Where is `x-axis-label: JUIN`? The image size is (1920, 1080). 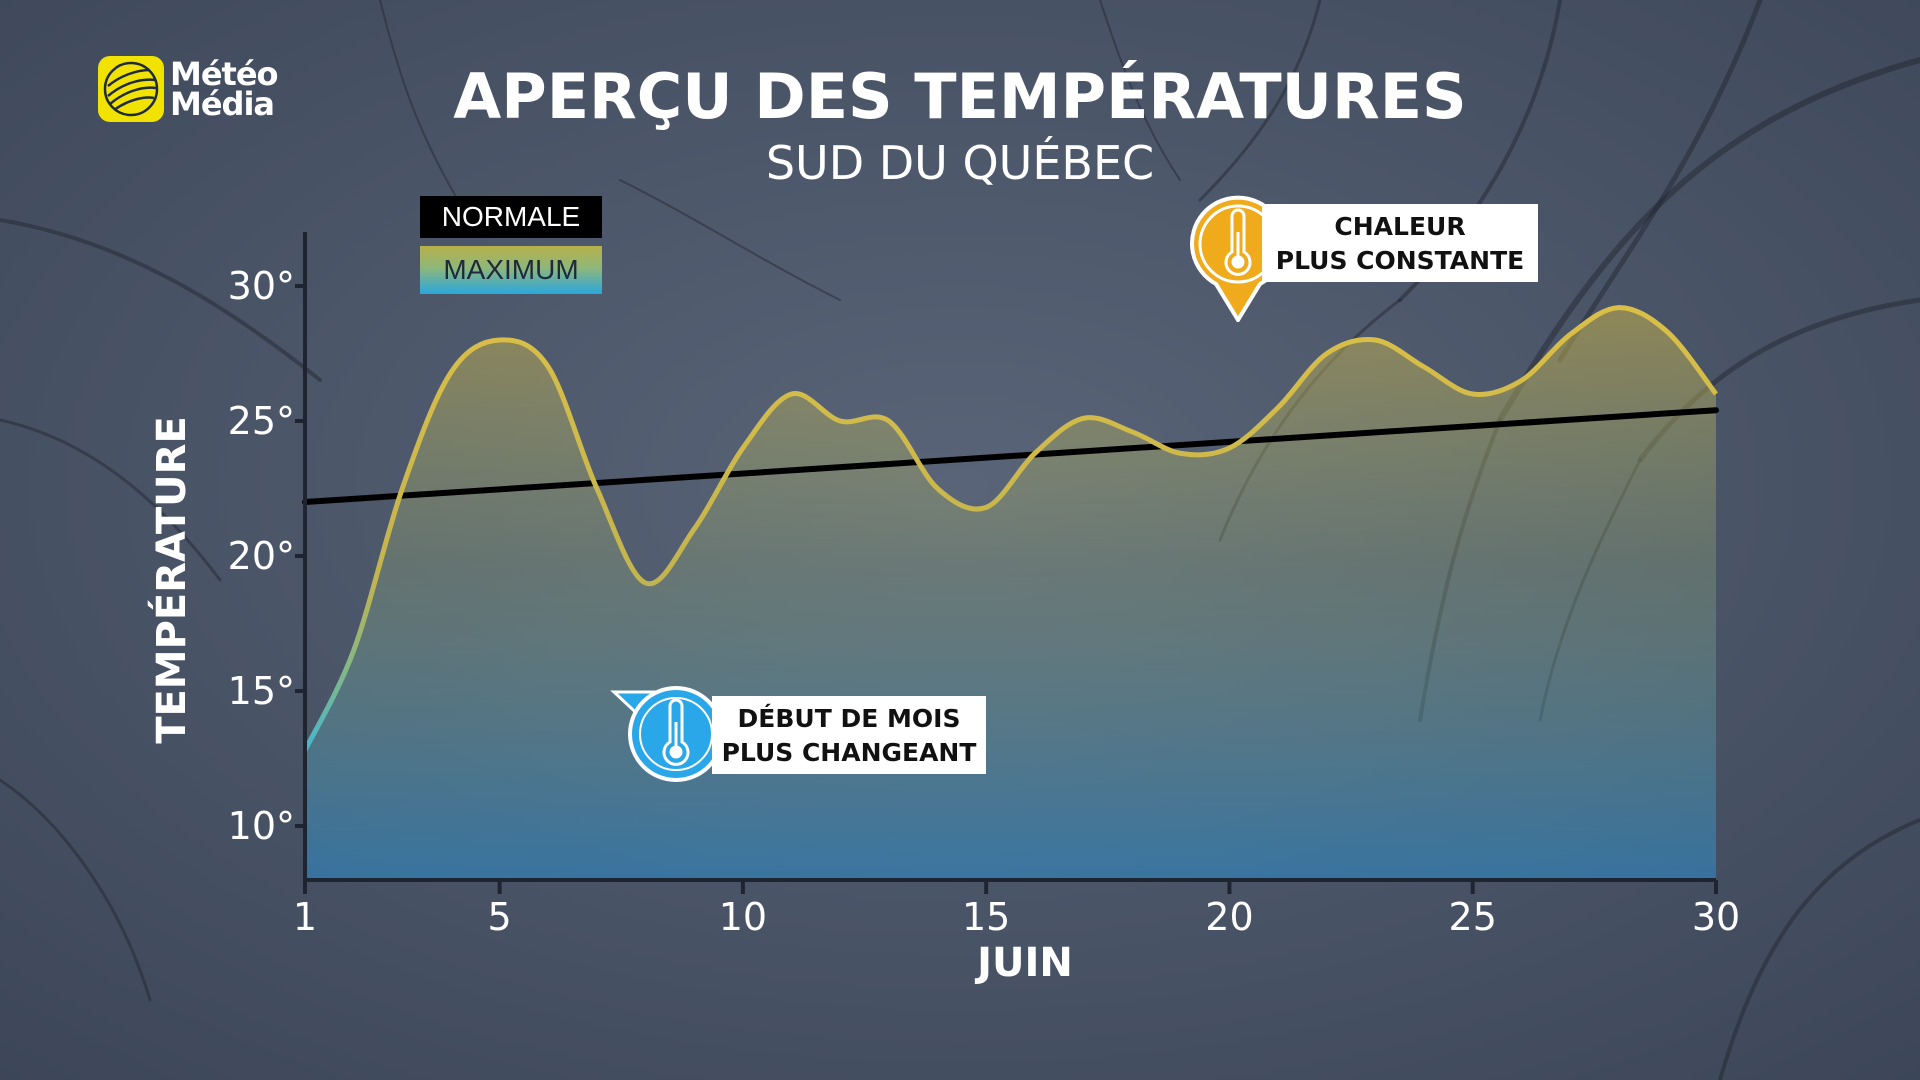
x-axis-label: JUIN is located at coordinates (1025, 963).